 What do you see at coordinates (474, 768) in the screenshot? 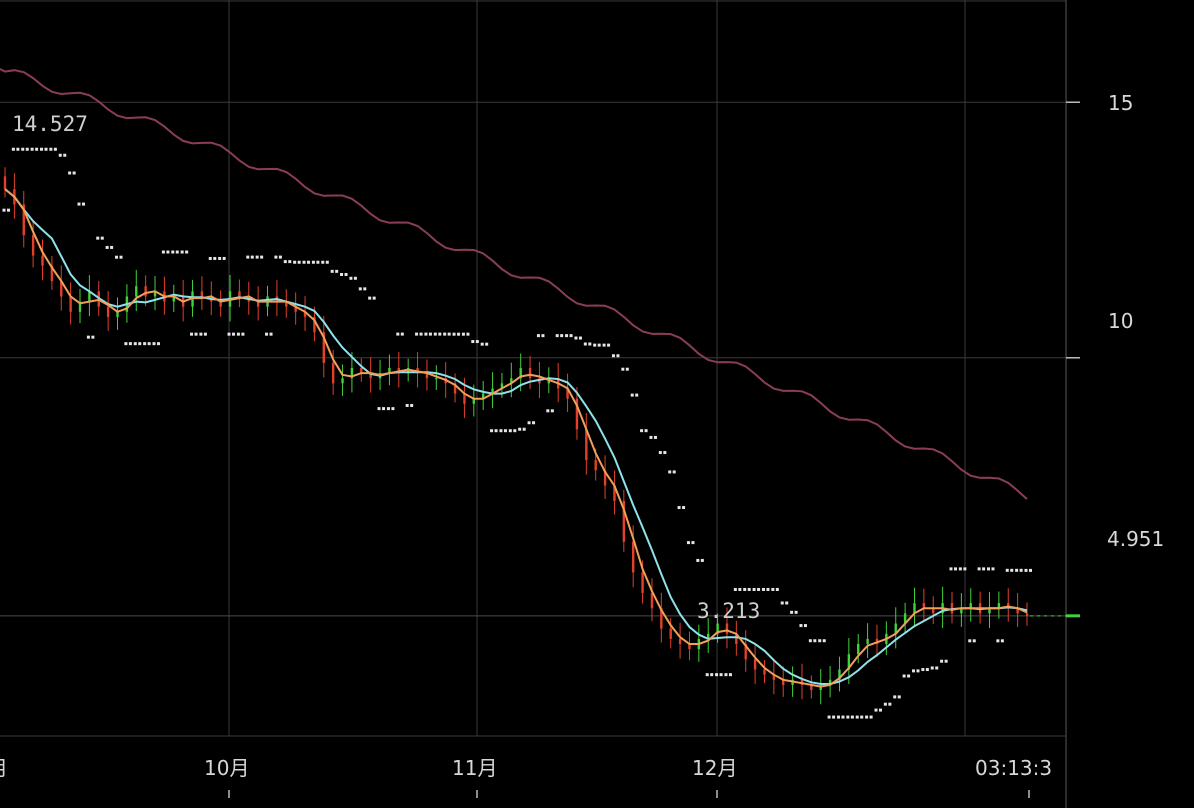
I see `x-tick-label-nov: 11月` at bounding box center [474, 768].